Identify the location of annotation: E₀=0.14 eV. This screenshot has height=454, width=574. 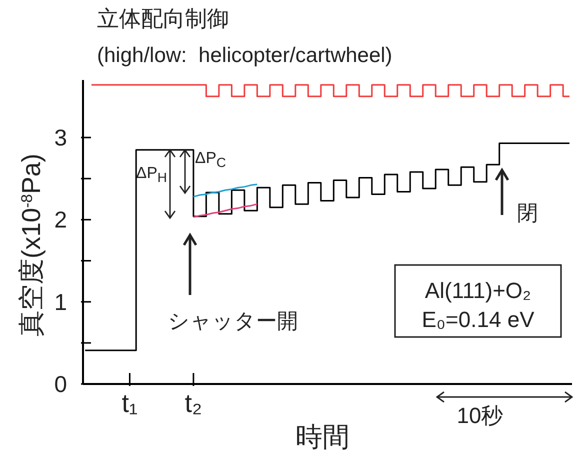
(478, 319).